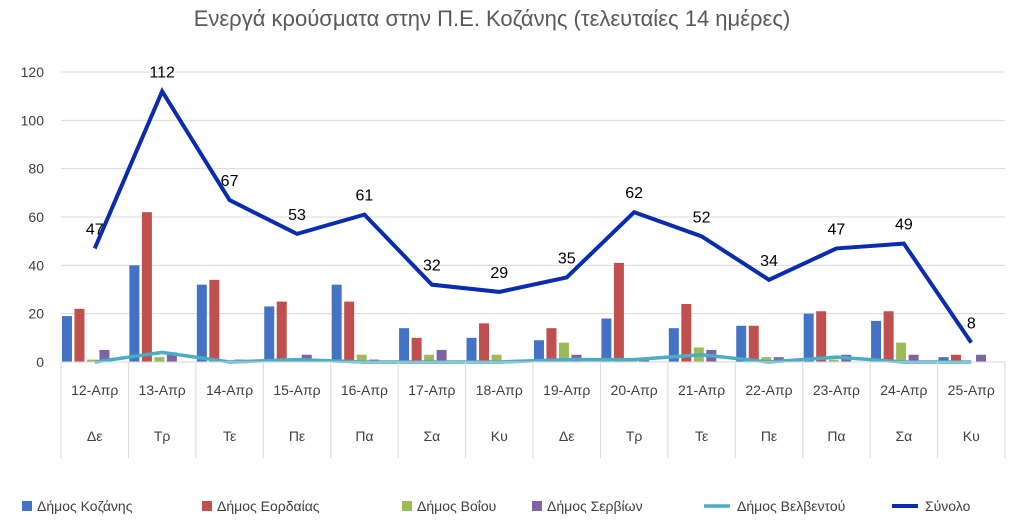 This screenshot has height=525, width=1024. What do you see at coordinates (162, 390) in the screenshot?
I see `x-tick-label: 13-Απρ` at bounding box center [162, 390].